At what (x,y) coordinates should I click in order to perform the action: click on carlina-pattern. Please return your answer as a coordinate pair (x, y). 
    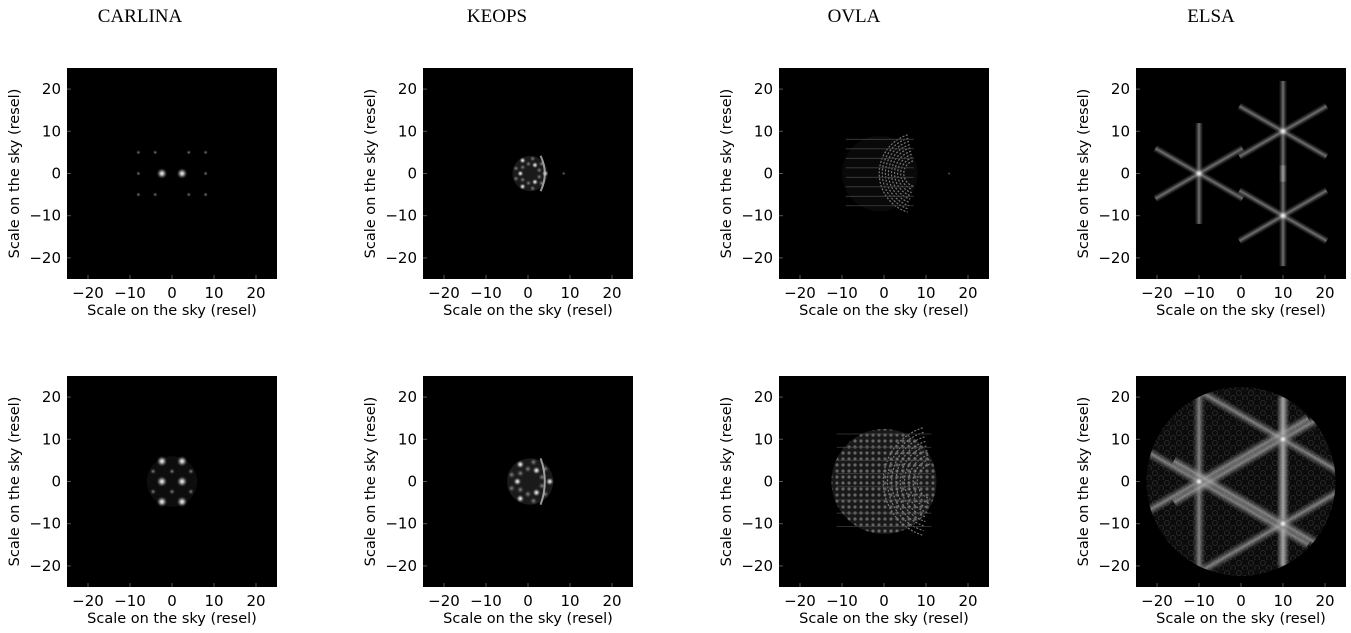
    Looking at the image, I should click on (172, 481).